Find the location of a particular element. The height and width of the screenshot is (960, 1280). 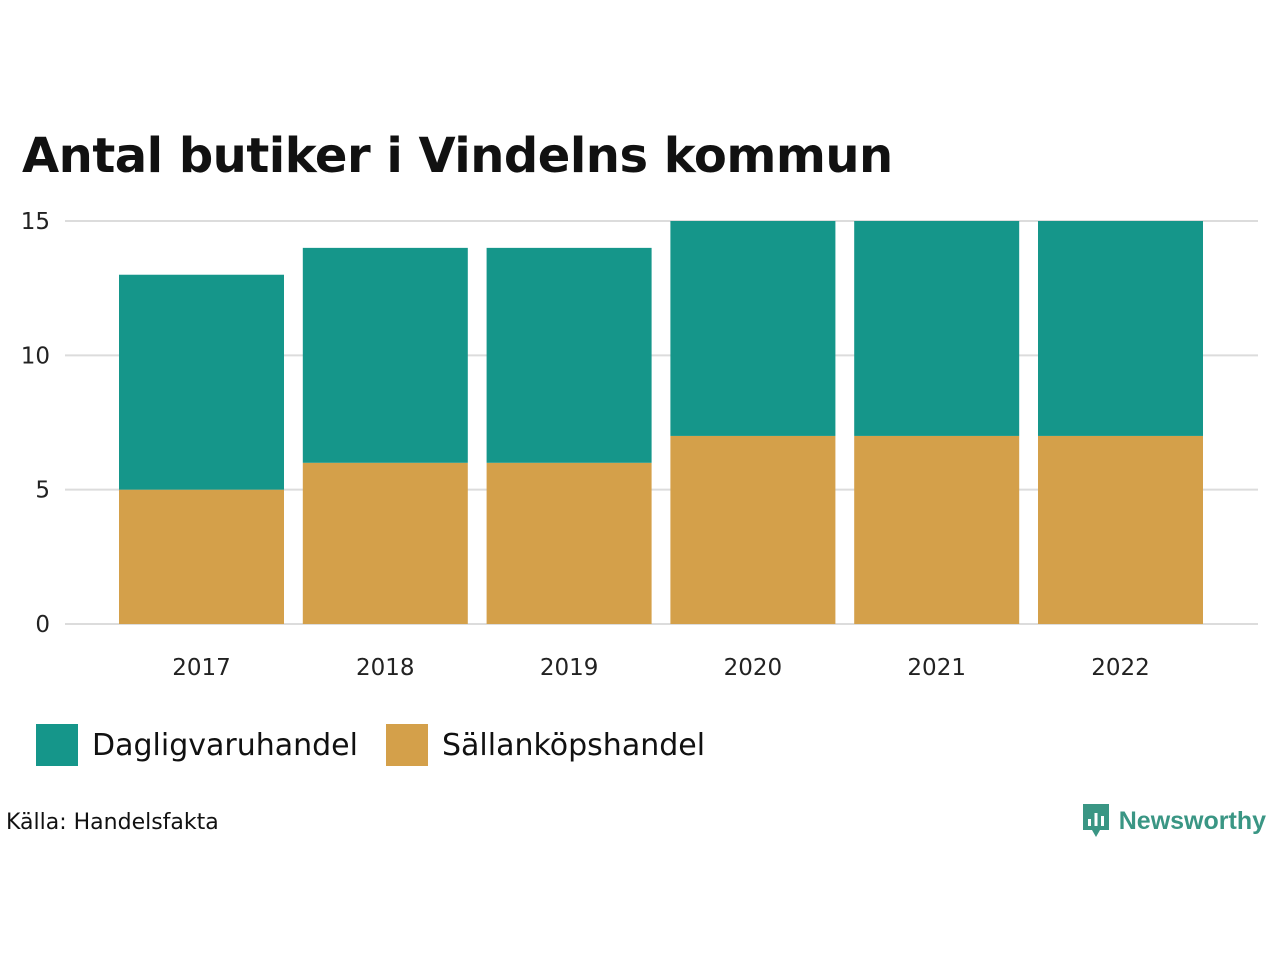

x-axis-ticks: 2017 2018 2019 2020 2021 2022 is located at coordinates (661, 668).